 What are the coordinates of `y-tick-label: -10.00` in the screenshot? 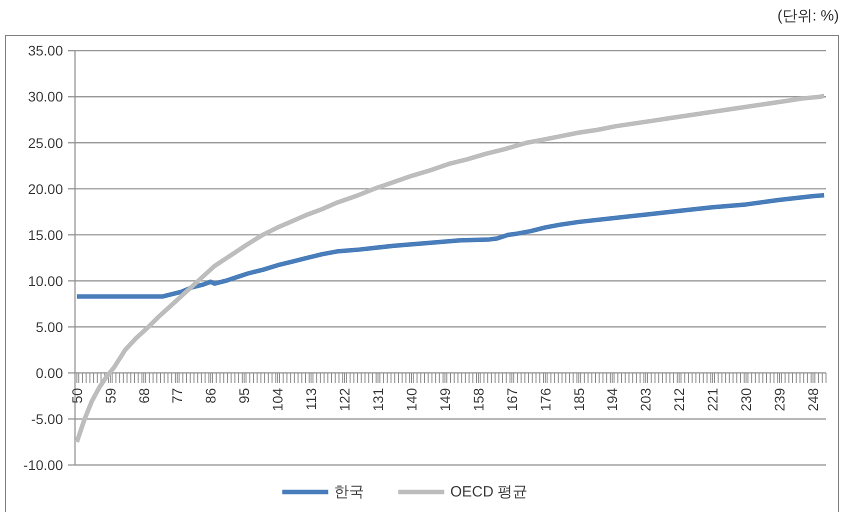 It's located at (43, 465).